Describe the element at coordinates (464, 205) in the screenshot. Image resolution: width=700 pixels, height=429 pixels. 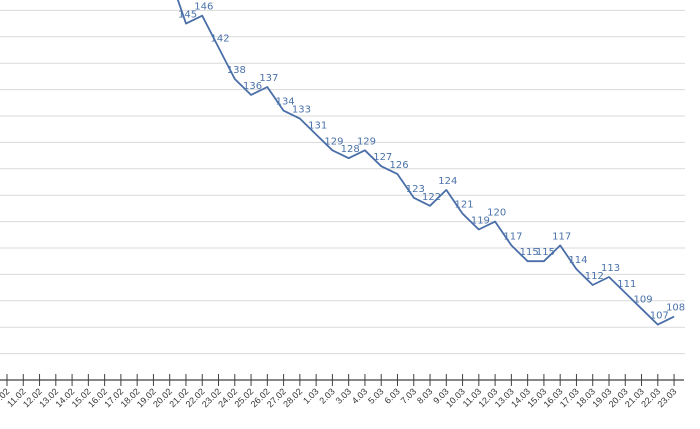
I see `data-label: 121` at that location.